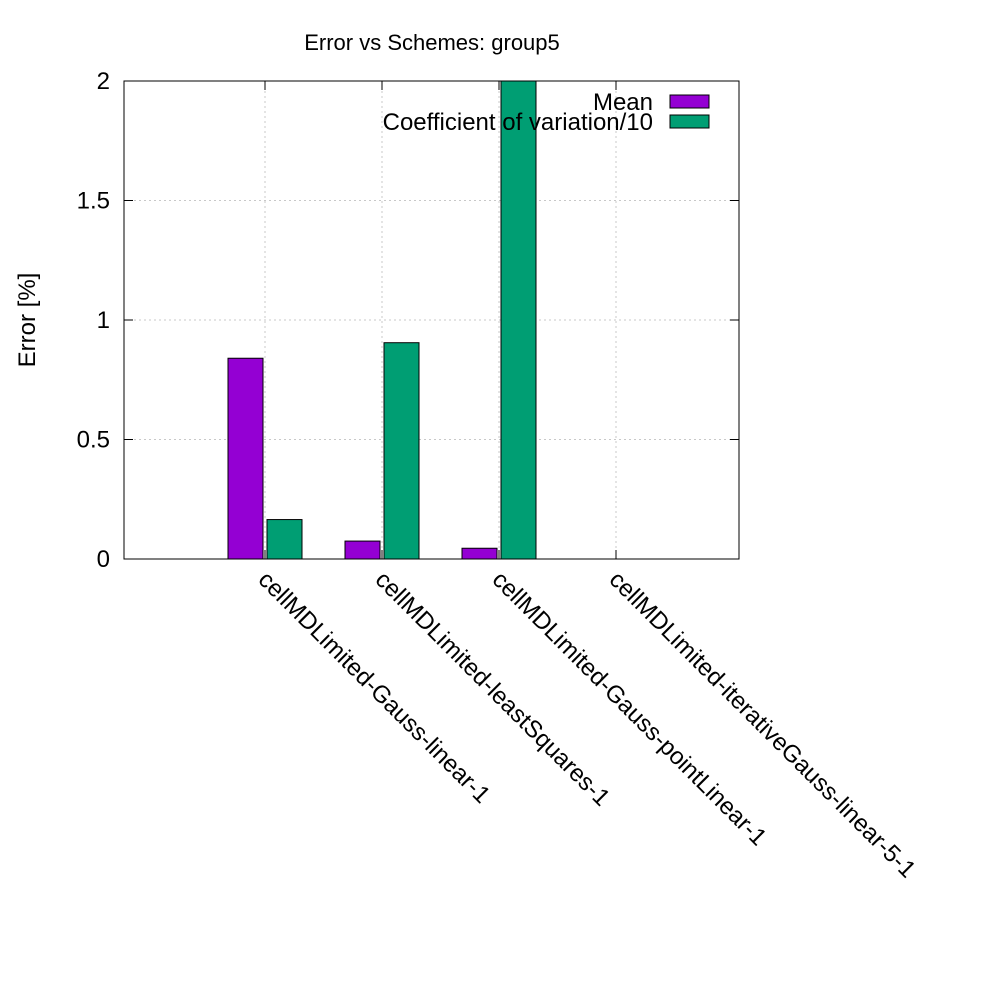 Image resolution: width=1000 pixels, height=1000 pixels. What do you see at coordinates (93, 201) in the screenshot?
I see `y-tick-label: 1.5` at bounding box center [93, 201].